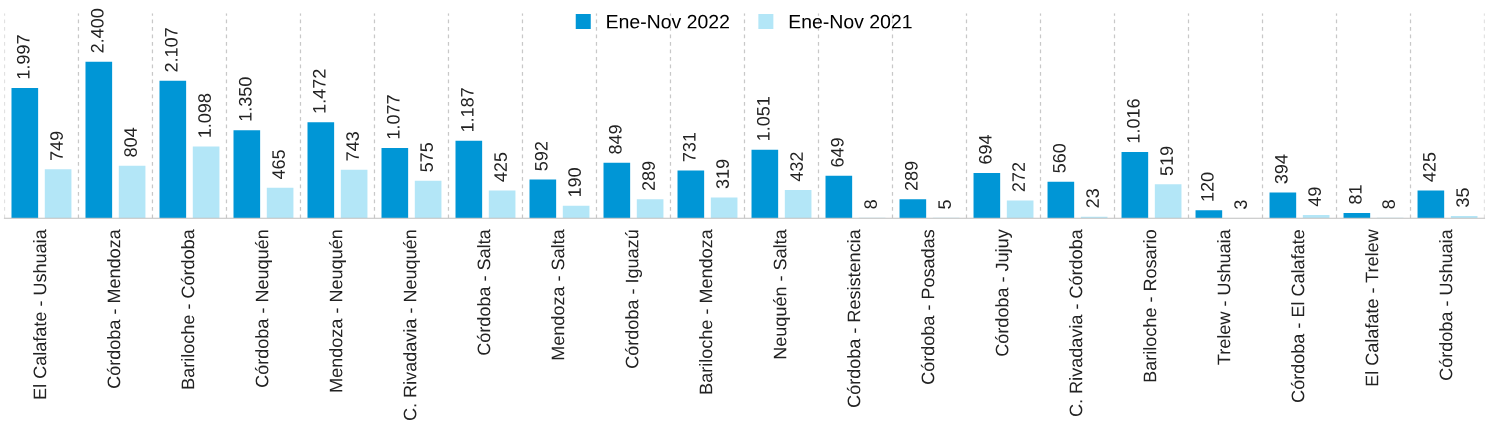 This screenshot has width=1486, height=439. What do you see at coordinates (1281, 169) in the screenshot?
I see `data-label: 394` at bounding box center [1281, 169].